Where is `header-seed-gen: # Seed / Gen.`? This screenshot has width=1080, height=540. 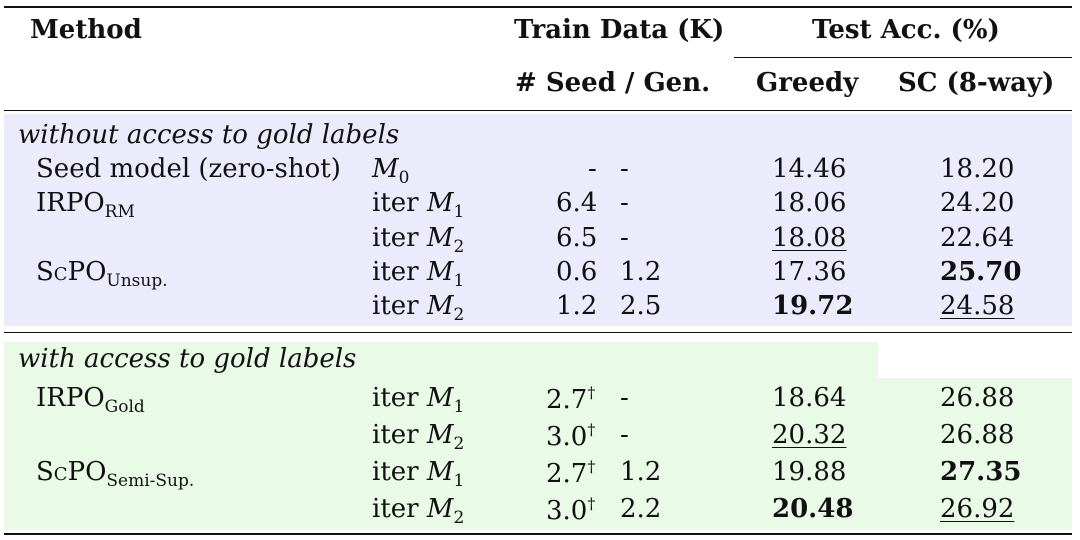 header-seed-gen: # Seed / Gen. is located at coordinates (613, 83).